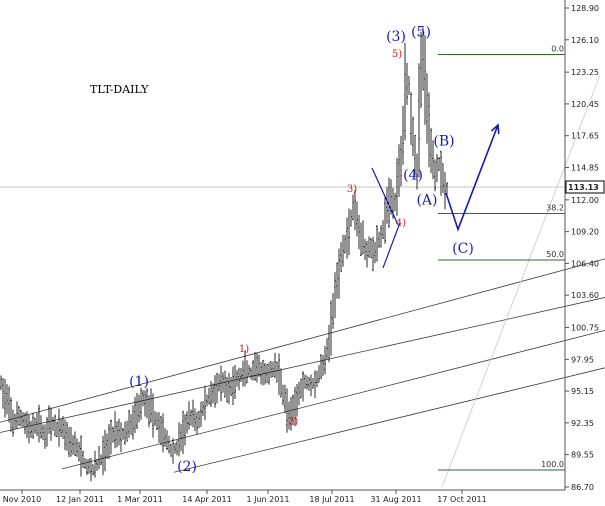  Describe the element at coordinates (187, 467) in the screenshot. I see `wave-label: (2)` at that location.